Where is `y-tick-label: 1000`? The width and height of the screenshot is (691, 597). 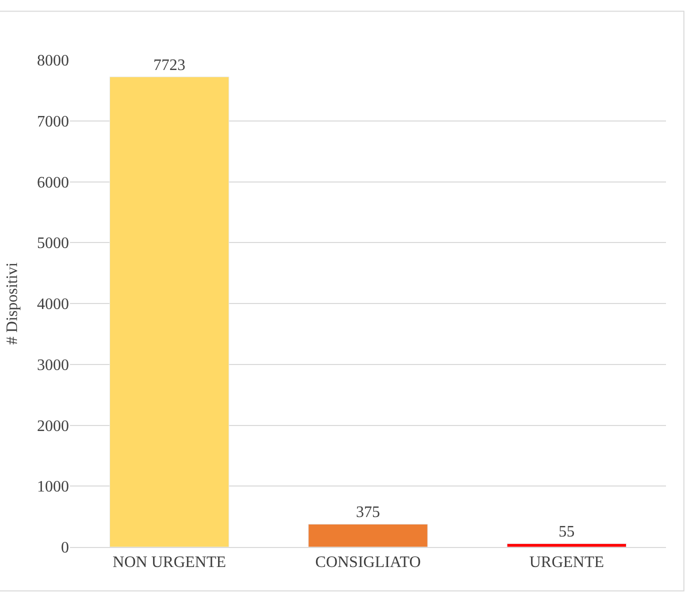
y-tick-label: 1000 is located at coordinates (53, 487).